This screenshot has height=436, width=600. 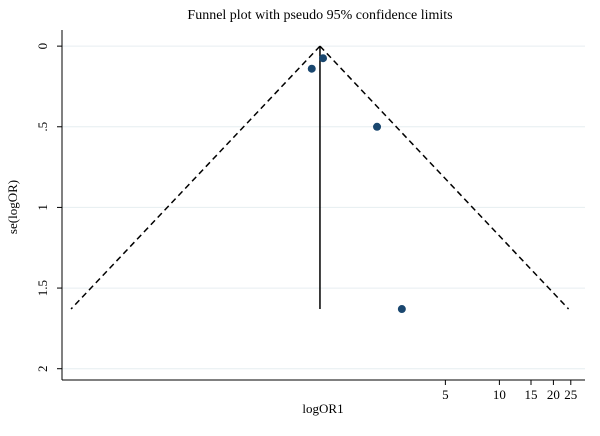 What do you see at coordinates (553, 394) in the screenshot?
I see `x-tick-label: 20` at bounding box center [553, 394].